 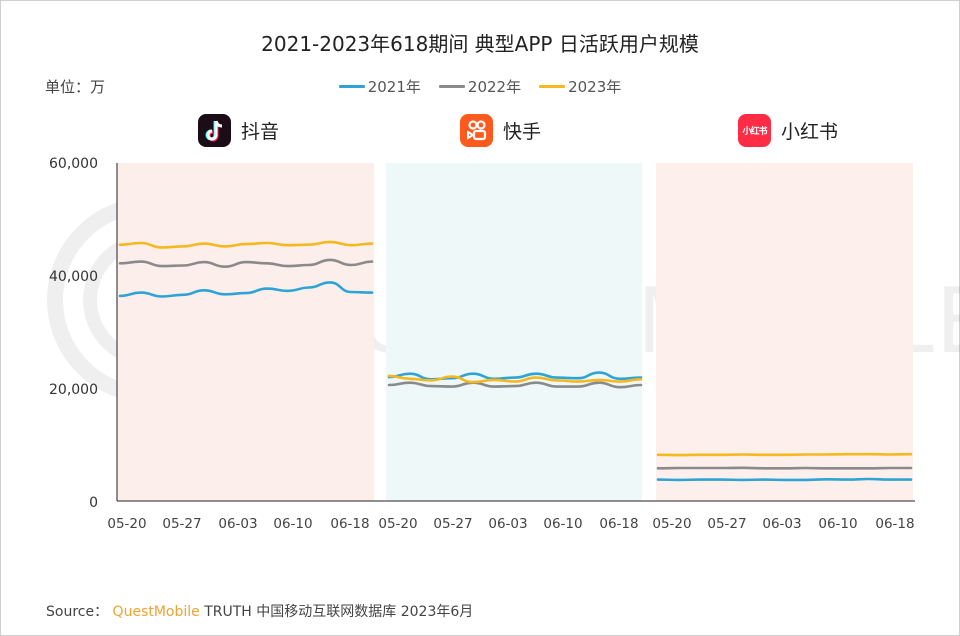 What do you see at coordinates (500, 130) in the screenshot?
I see `app-header-kuaishou: 快手` at bounding box center [500, 130].